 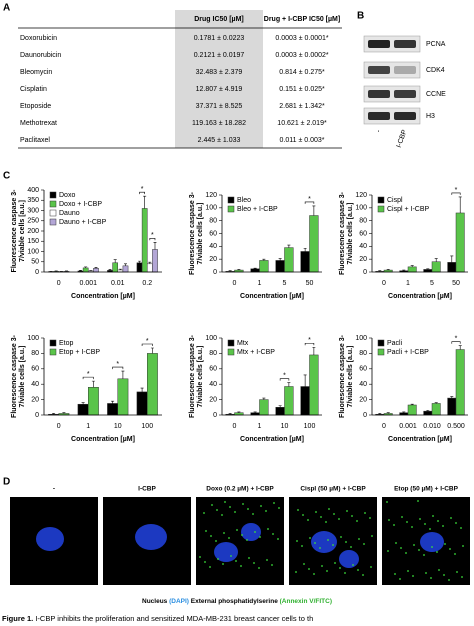 What do you see at coordinates (219, 19) in the screenshot?
I see `table-header: Drug IC50 [µM]` at bounding box center [219, 19].